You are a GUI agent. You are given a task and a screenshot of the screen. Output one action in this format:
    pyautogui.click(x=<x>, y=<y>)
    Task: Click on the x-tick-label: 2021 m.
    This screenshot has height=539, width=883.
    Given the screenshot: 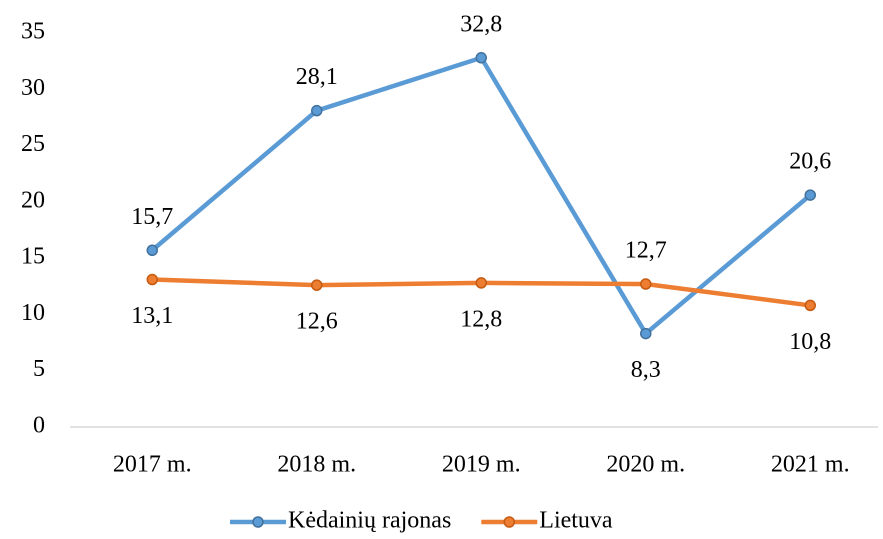 What is the action you would take?
    pyautogui.click(x=810, y=465)
    